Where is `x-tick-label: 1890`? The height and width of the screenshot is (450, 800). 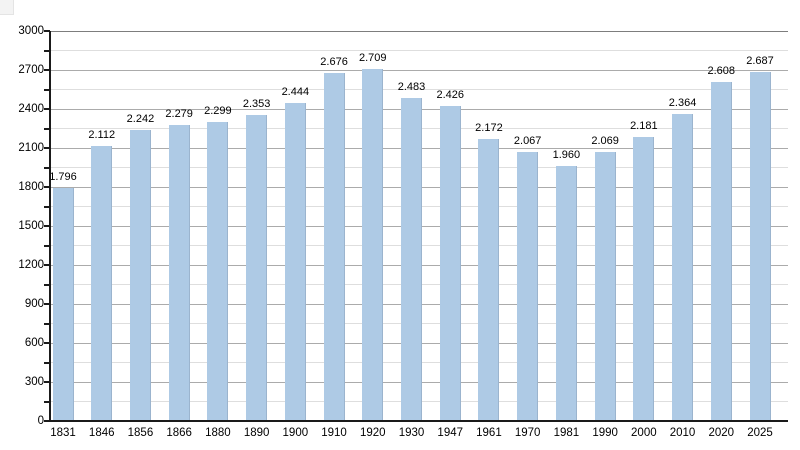 x-tick-label: 1890 is located at coordinates (256, 433).